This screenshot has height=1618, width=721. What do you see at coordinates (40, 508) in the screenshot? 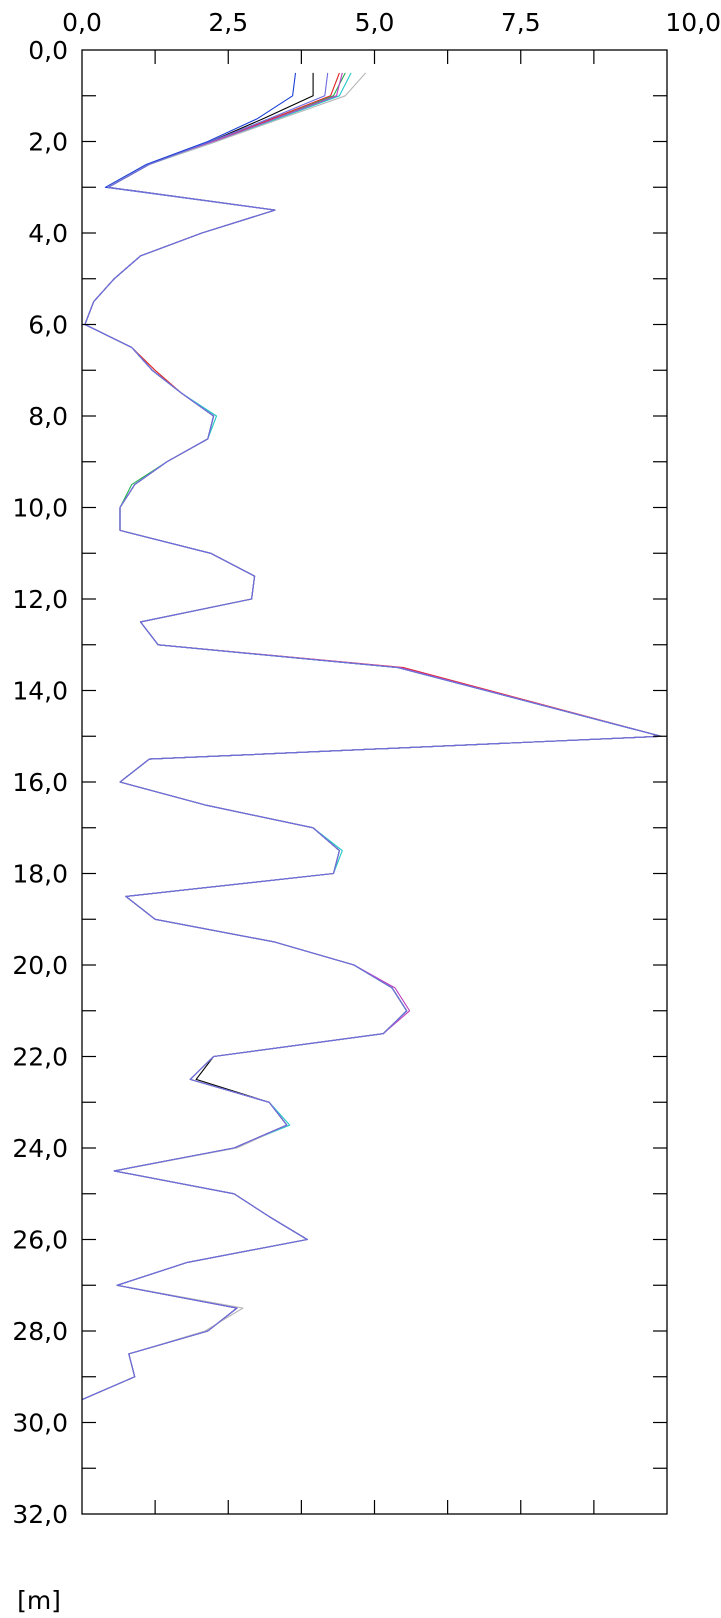
I see `y-tick-label: 10,0` at bounding box center [40, 508].